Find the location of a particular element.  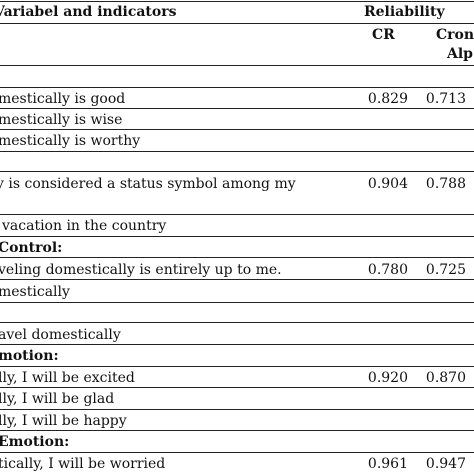

indicator-row-text: avel domestically is located at coordinates (60, 335).